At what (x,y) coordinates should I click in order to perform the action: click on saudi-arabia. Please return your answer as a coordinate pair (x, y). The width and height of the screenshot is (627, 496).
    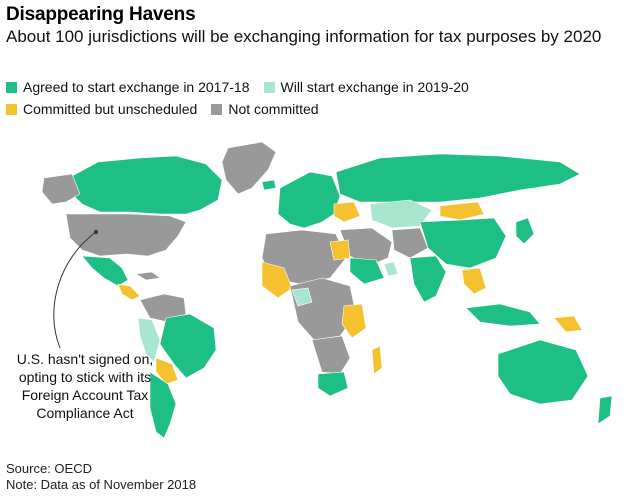
    Looking at the image, I should click on (367, 271).